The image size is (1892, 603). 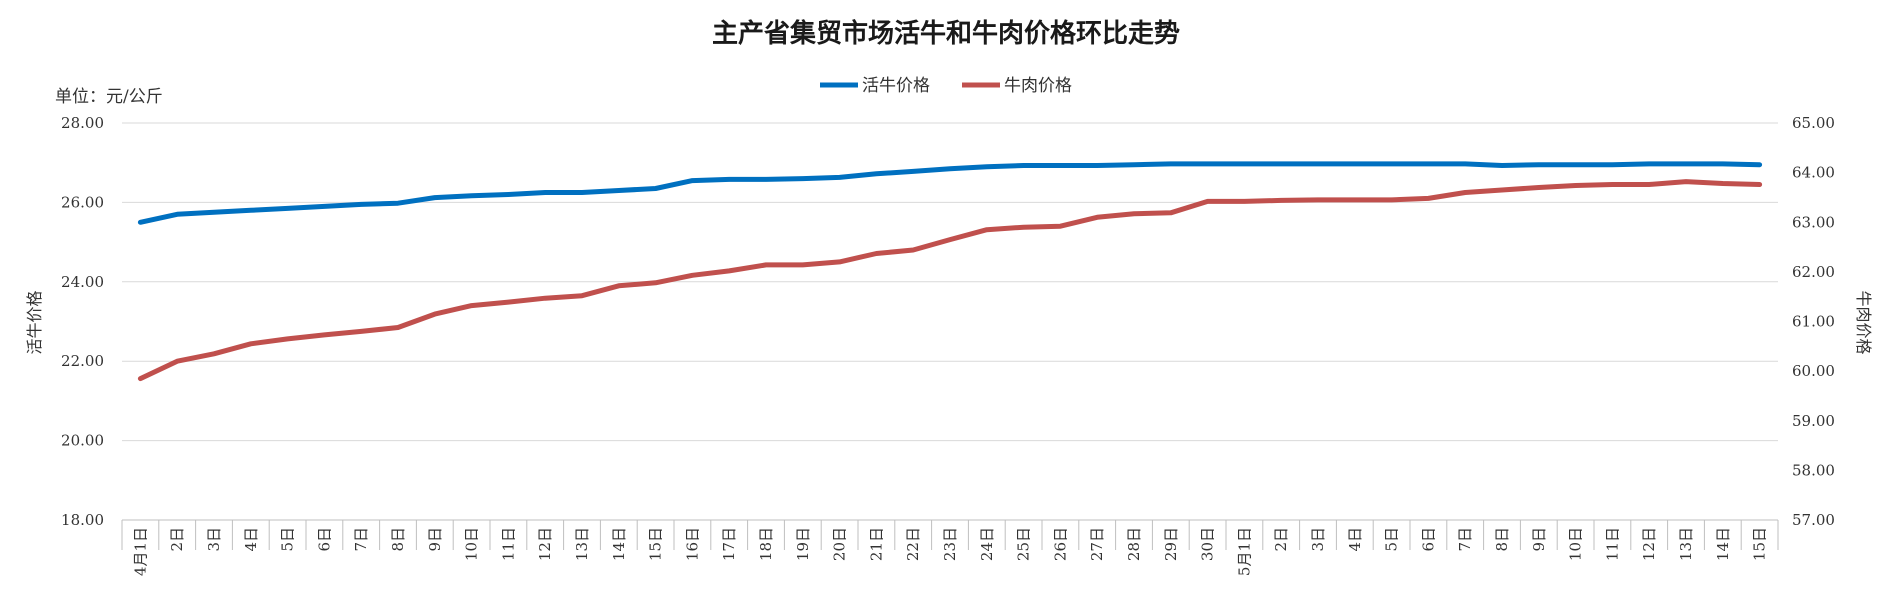 What do you see at coordinates (1171, 544) in the screenshot?
I see `x-tick-label: 29日` at bounding box center [1171, 544].